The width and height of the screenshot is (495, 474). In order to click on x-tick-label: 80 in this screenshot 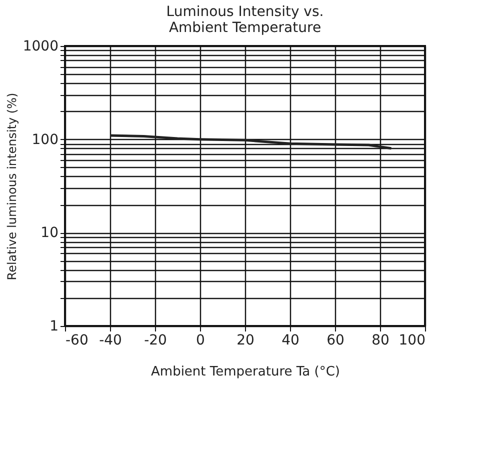, I will do `click(381, 340)`.